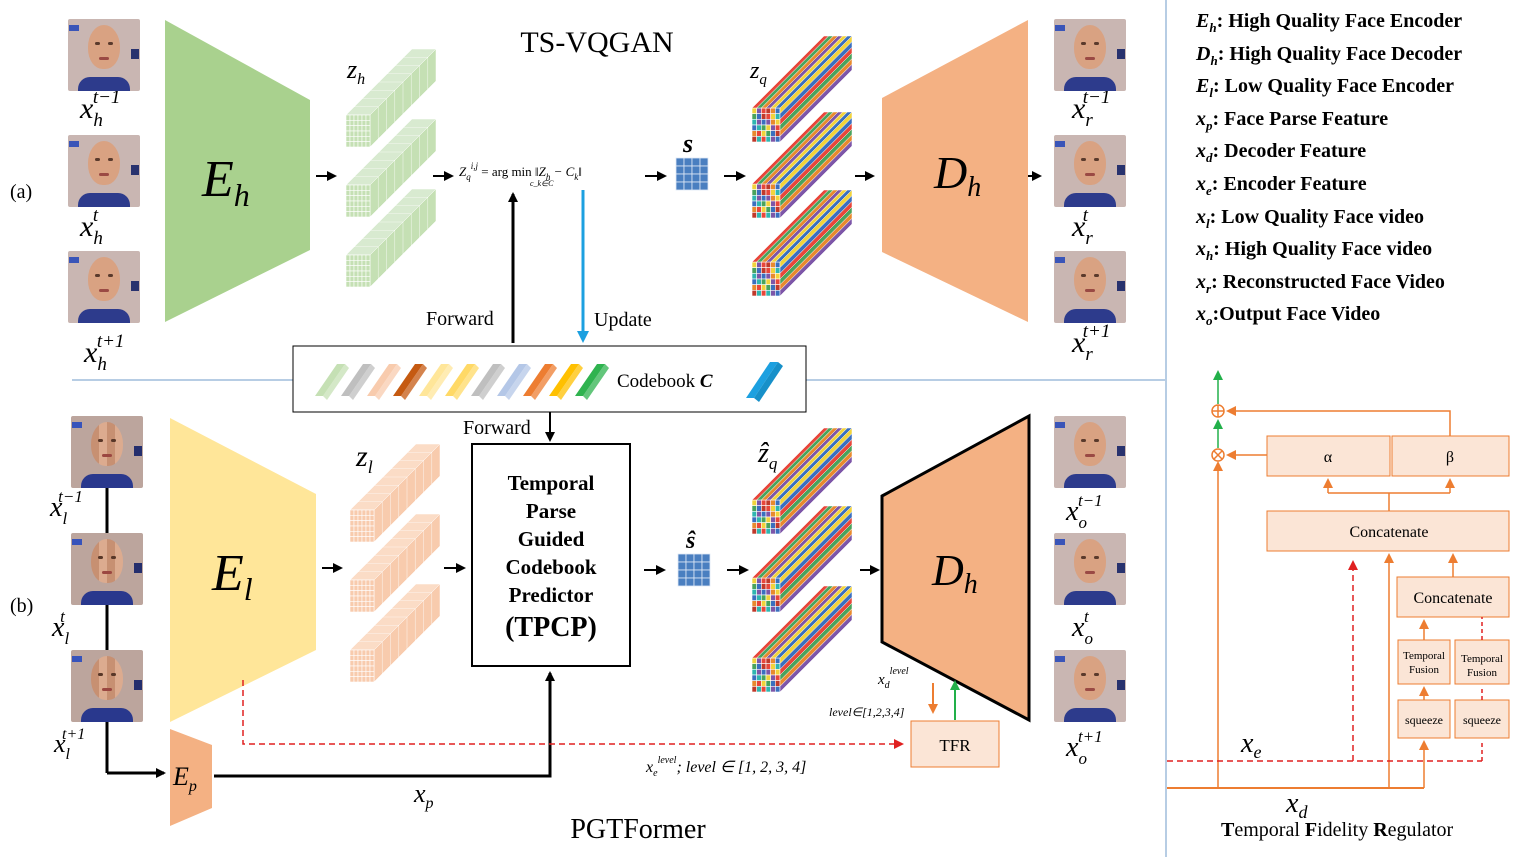  I want to click on zl-label: zl, so click(364, 458).